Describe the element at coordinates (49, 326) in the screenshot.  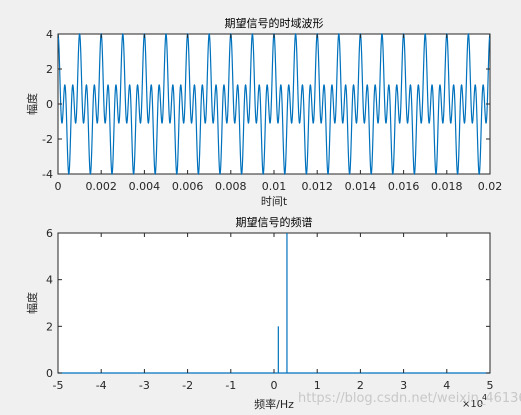
I see `spectrum-y-tick-label: 2` at that location.